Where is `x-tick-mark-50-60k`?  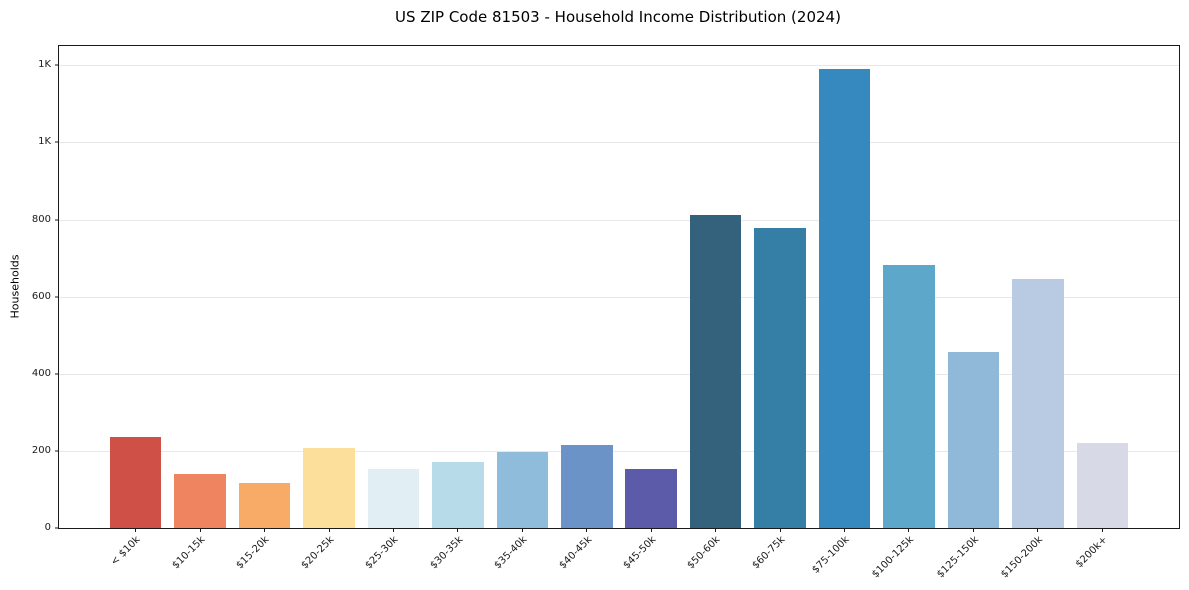
x-tick-mark-50-60k is located at coordinates (716, 530).